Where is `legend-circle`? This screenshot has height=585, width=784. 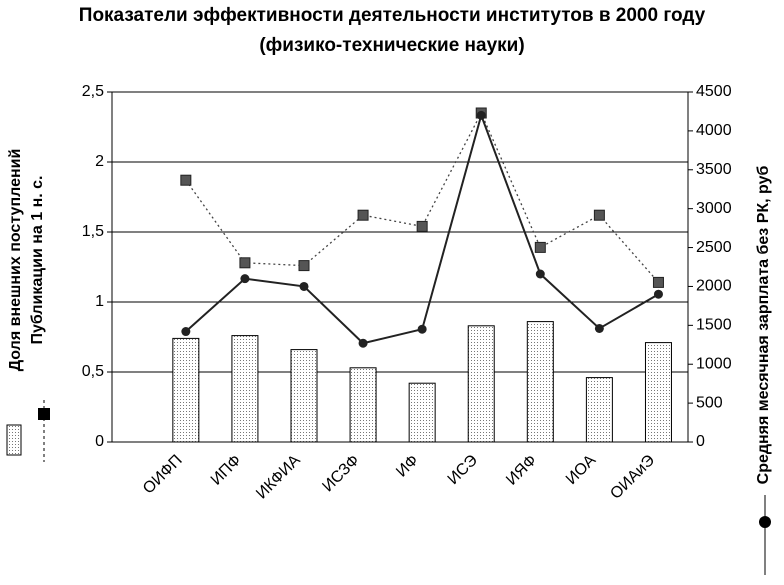 legend-circle is located at coordinates (765, 522).